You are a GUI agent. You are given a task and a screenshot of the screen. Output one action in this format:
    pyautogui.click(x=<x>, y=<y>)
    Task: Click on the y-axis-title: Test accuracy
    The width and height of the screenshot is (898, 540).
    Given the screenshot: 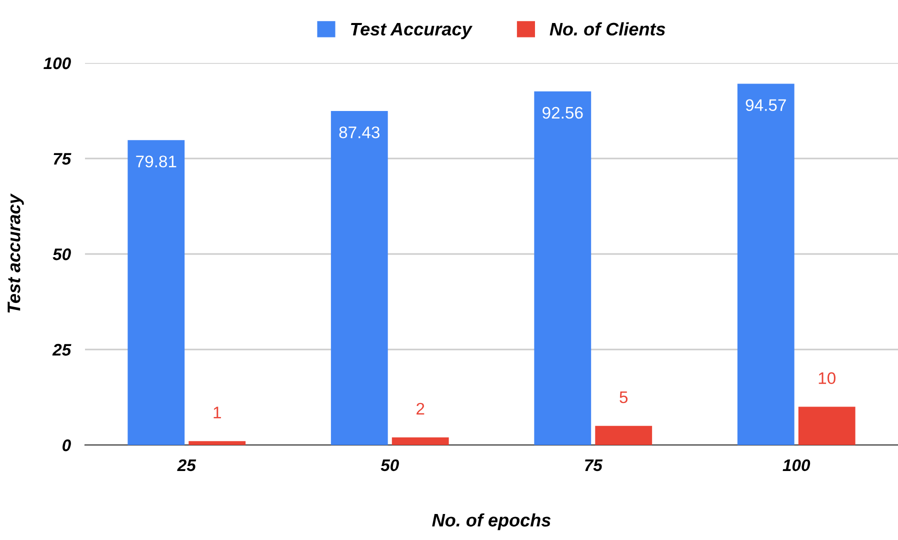 What is the action you would take?
    pyautogui.click(x=16, y=253)
    